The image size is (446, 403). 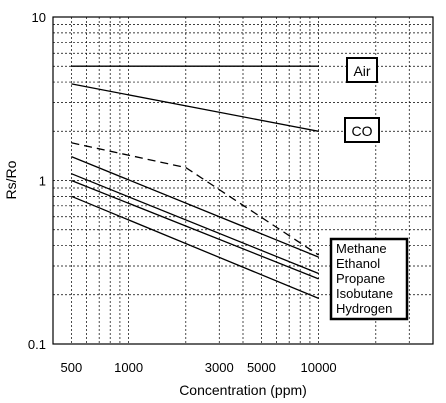 What do you see at coordinates (243, 390) in the screenshot?
I see `x-axis-label: Concentration (ppm)` at bounding box center [243, 390].